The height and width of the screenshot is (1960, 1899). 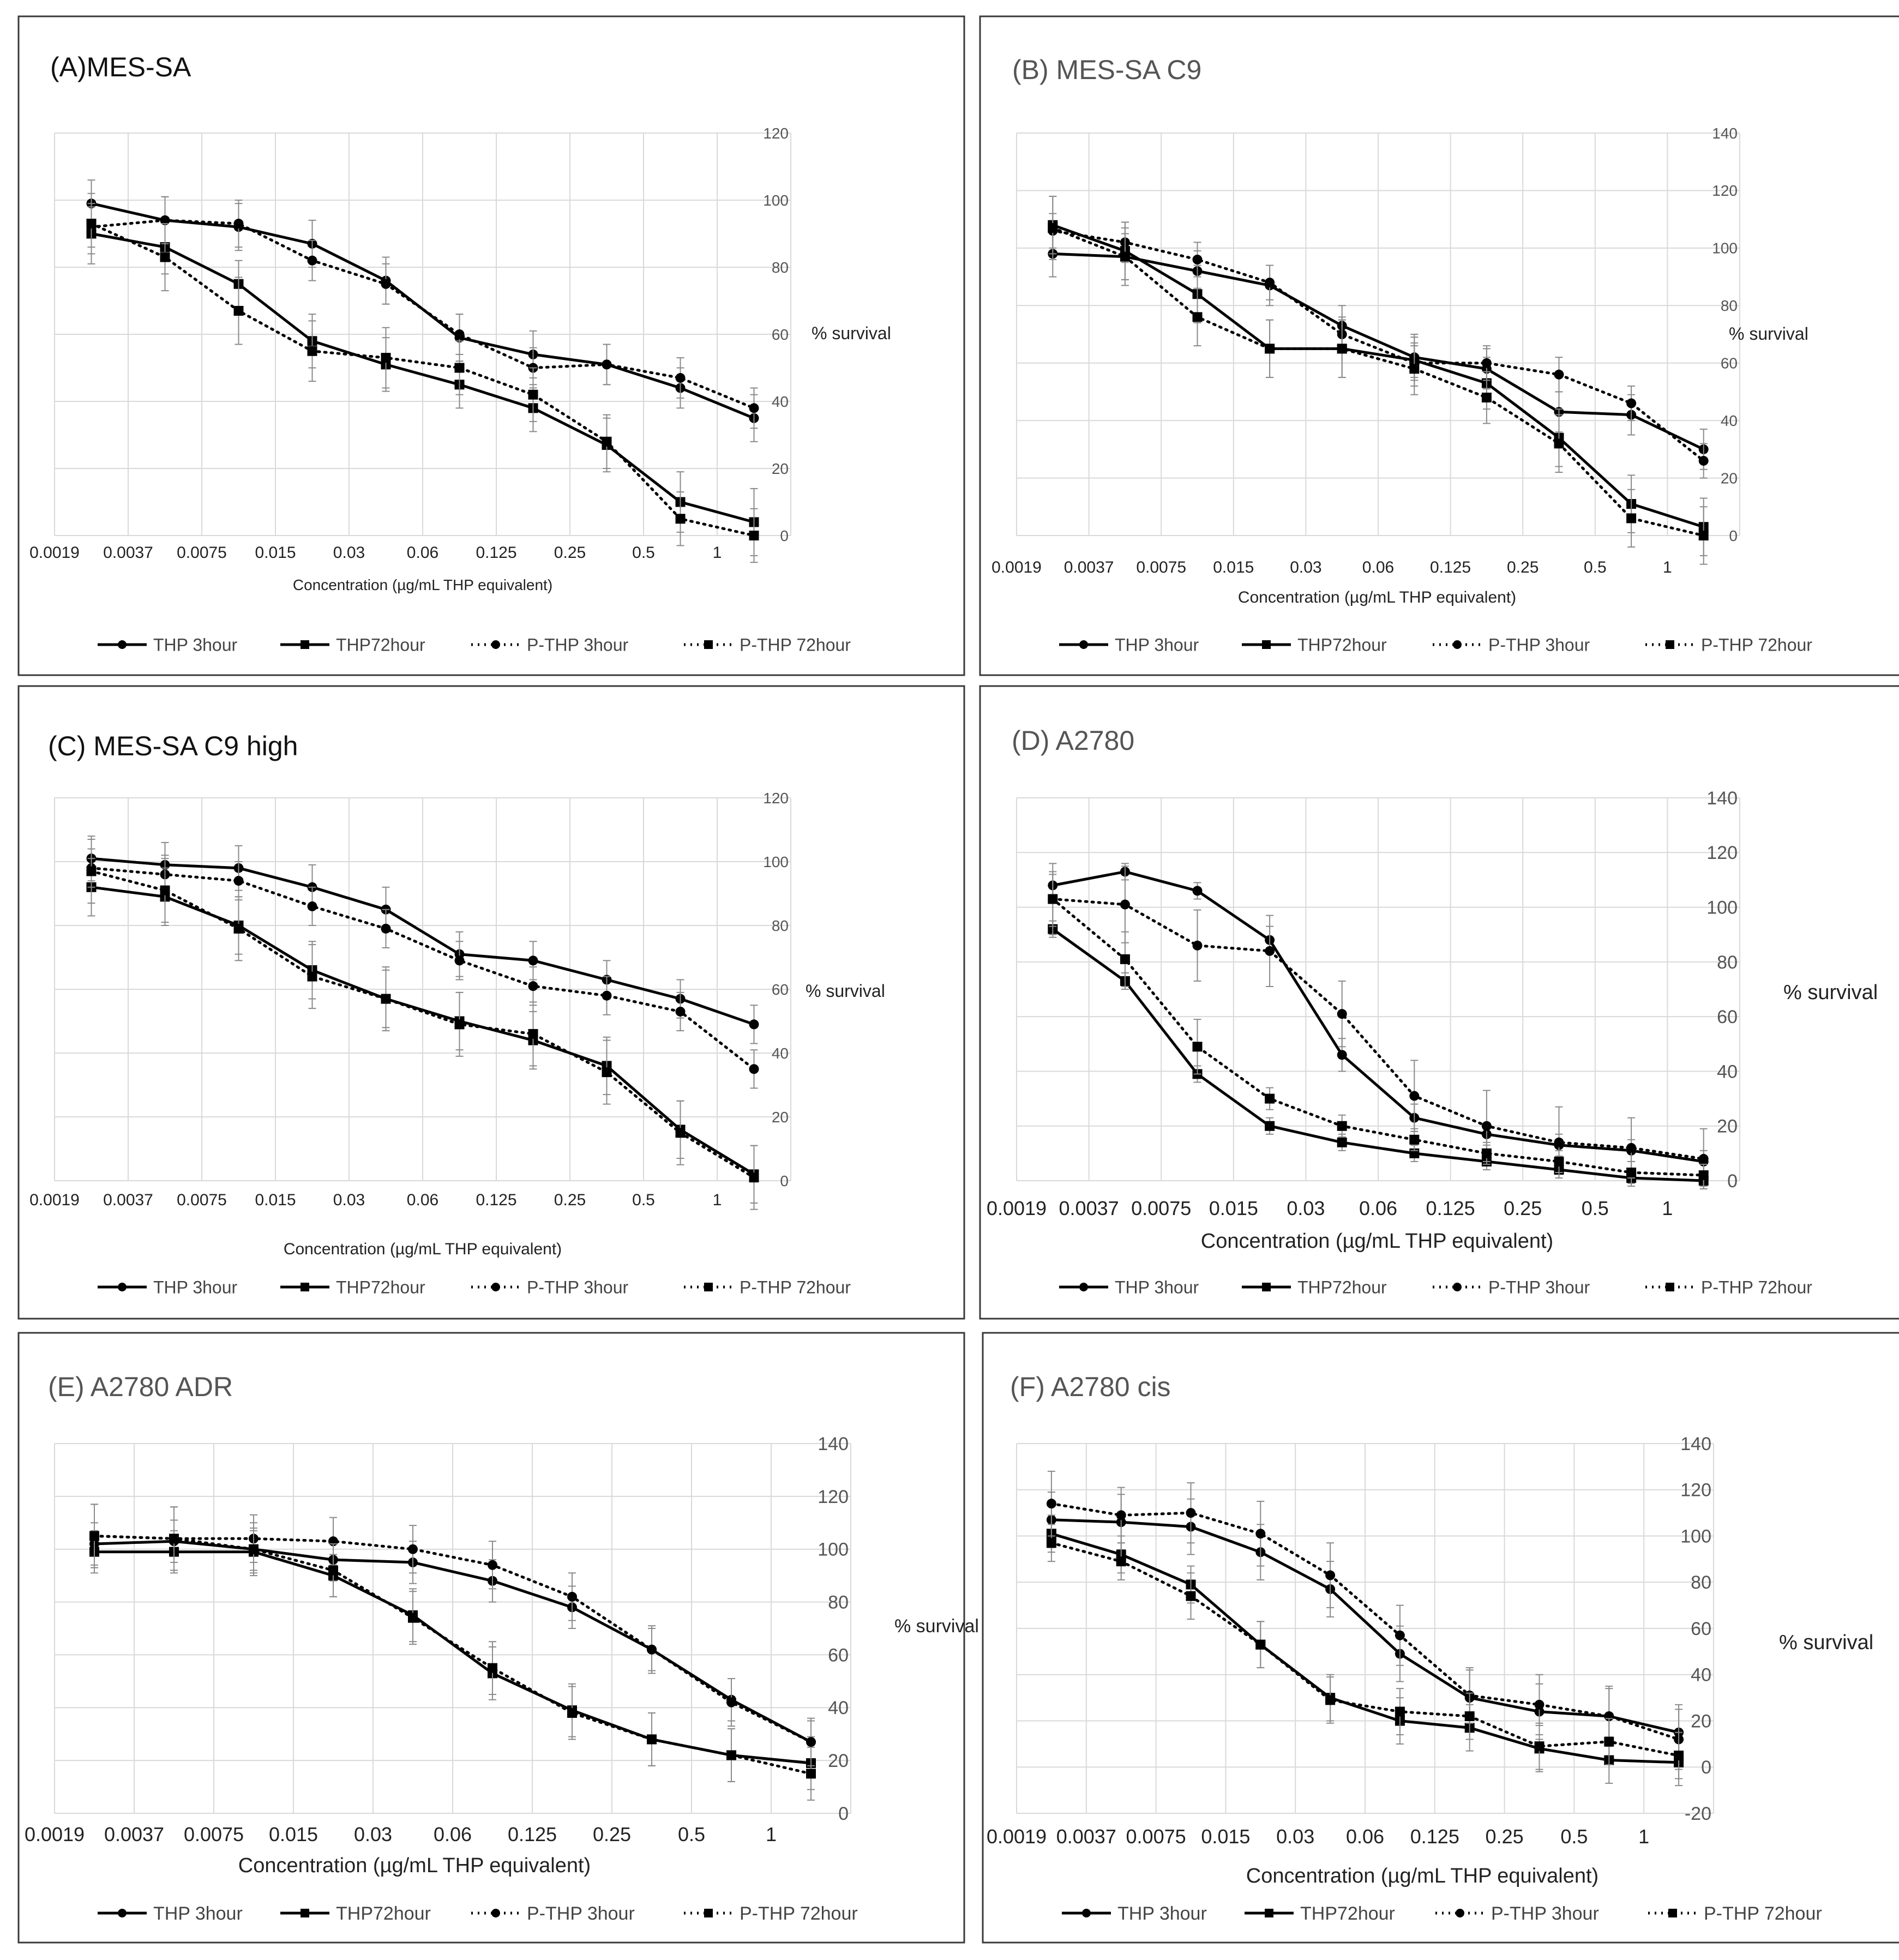 I want to click on panel-title: (B) MES-SA C9, so click(x=1107, y=70).